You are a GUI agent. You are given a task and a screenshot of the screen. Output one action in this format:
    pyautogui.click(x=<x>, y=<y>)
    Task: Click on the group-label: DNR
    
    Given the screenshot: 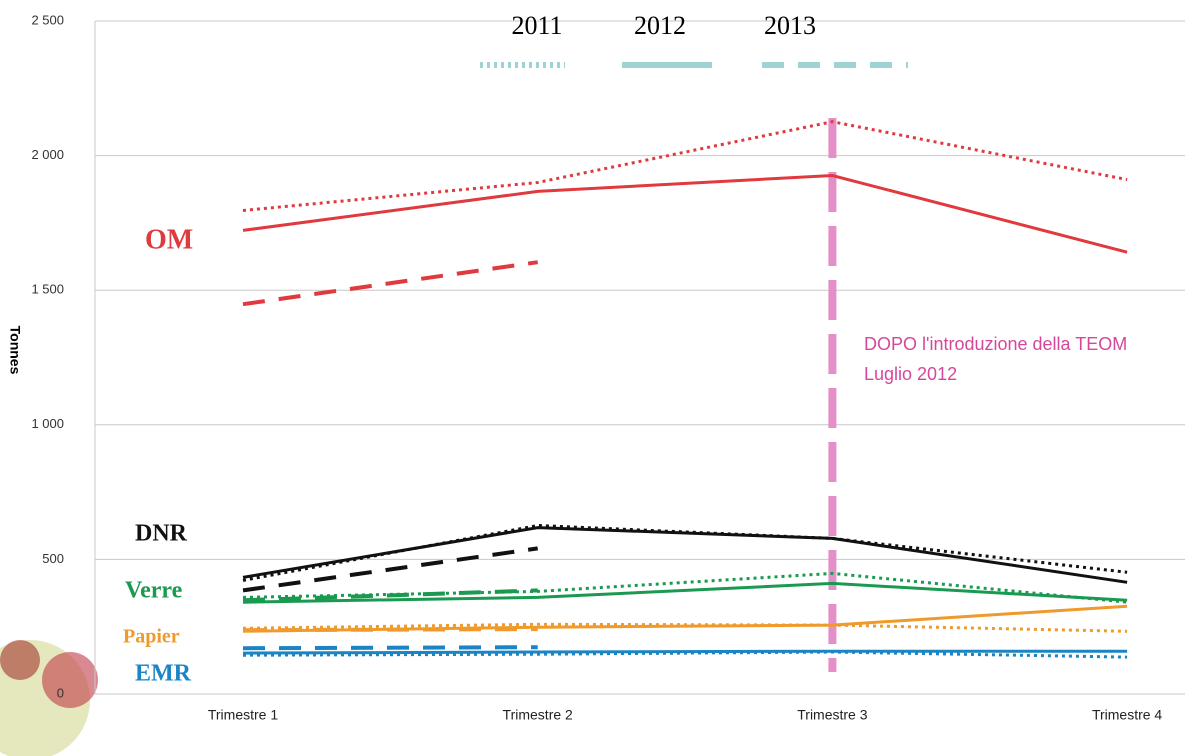 What is the action you would take?
    pyautogui.click(x=161, y=534)
    